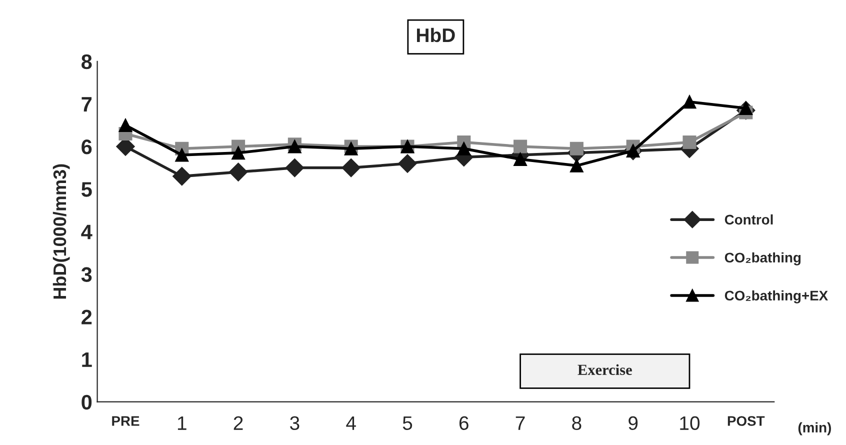 The height and width of the screenshot is (445, 846). What do you see at coordinates (690, 423) in the screenshot?
I see `x-tick-label: 10` at bounding box center [690, 423].